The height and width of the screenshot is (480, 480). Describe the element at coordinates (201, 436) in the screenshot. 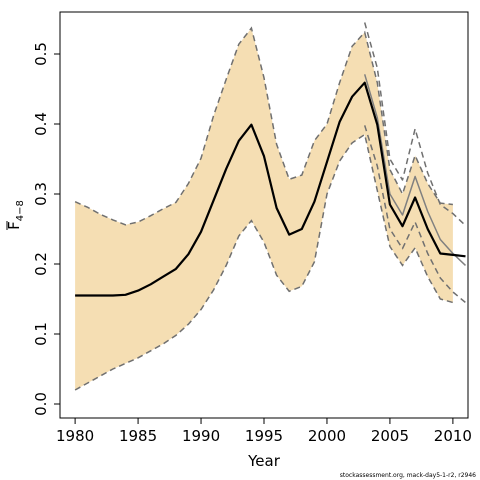

I see `x-tick-label: 1990` at that location.